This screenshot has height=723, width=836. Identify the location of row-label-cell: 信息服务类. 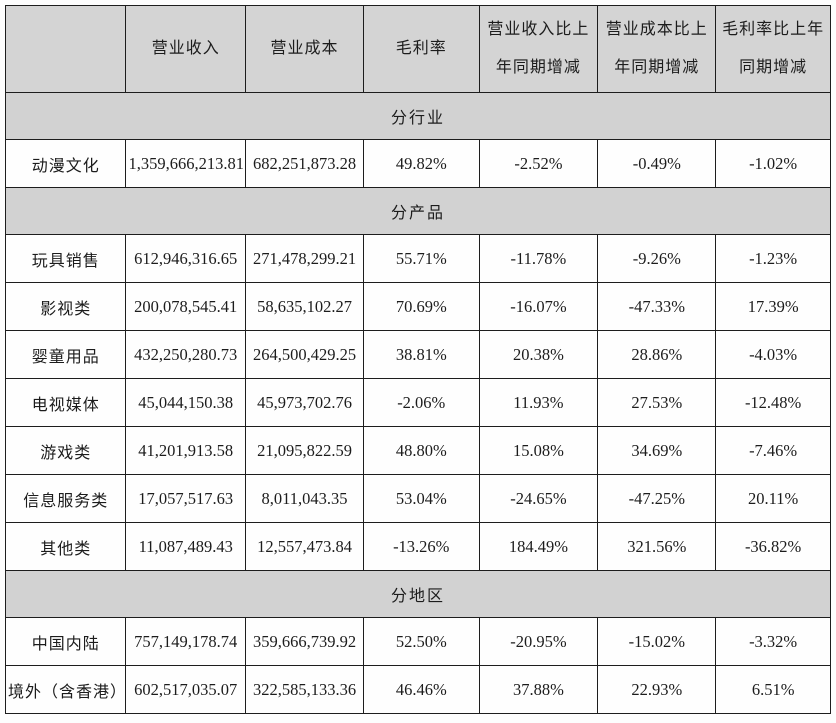
(65, 498).